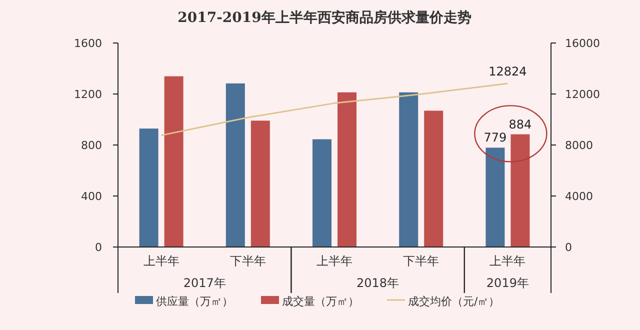 This screenshot has width=640, height=330. Describe the element at coordinates (325, 17) in the screenshot. I see `chart-title: 2017-2019年上半年西安商品房供求量价走势` at that location.